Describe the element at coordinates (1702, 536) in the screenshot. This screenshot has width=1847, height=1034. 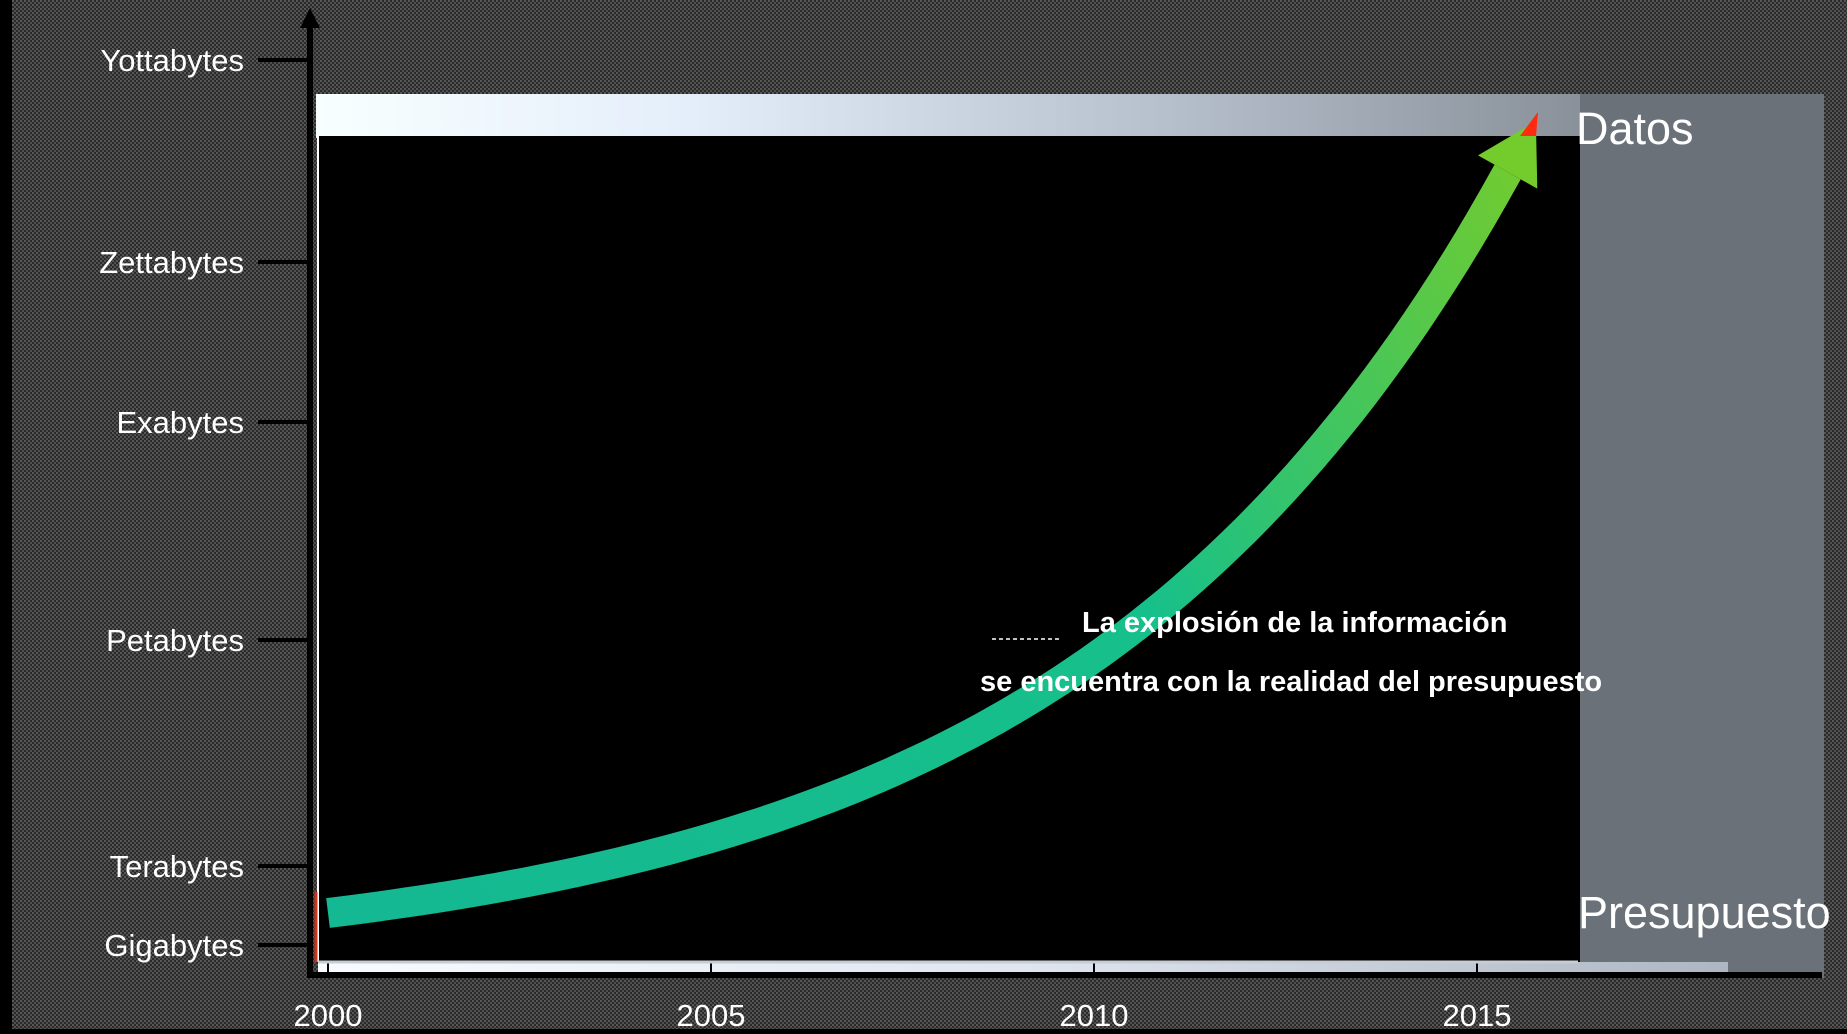
I see `right-gray-panel` at that location.